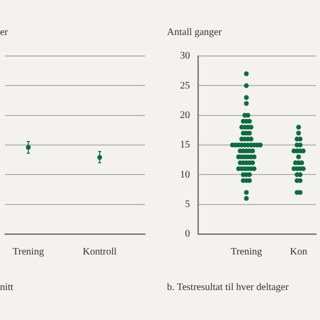  I want to click on text: nitt, so click(7, 287).